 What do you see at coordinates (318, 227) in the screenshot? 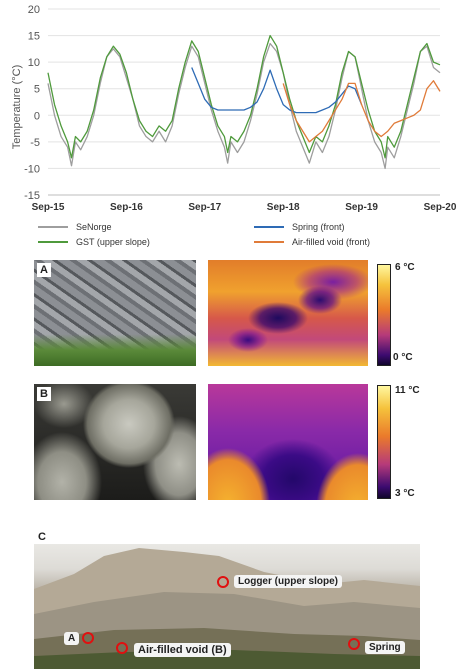
I see `legend-label: Spring (front)` at bounding box center [318, 227].